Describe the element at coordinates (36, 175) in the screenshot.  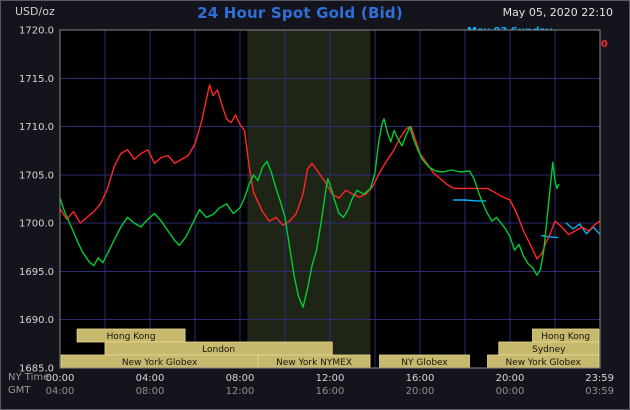
I see `y-tick-label: 1705.0` at that location.